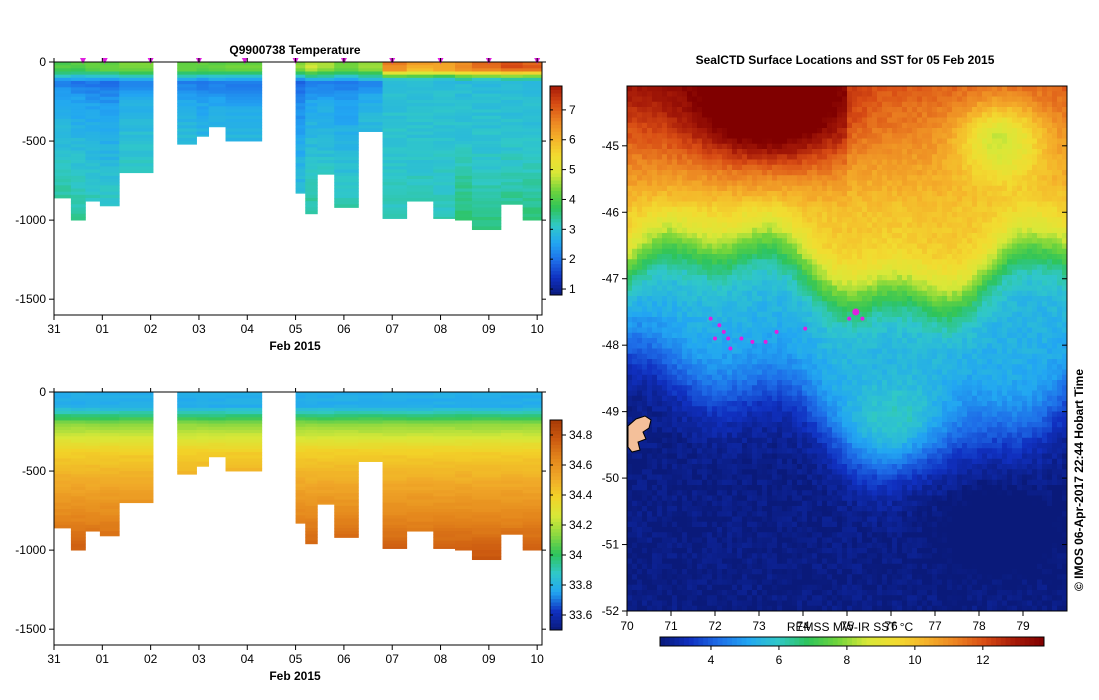  Describe the element at coordinates (136, 448) in the screenshot. I see `profile` at that location.